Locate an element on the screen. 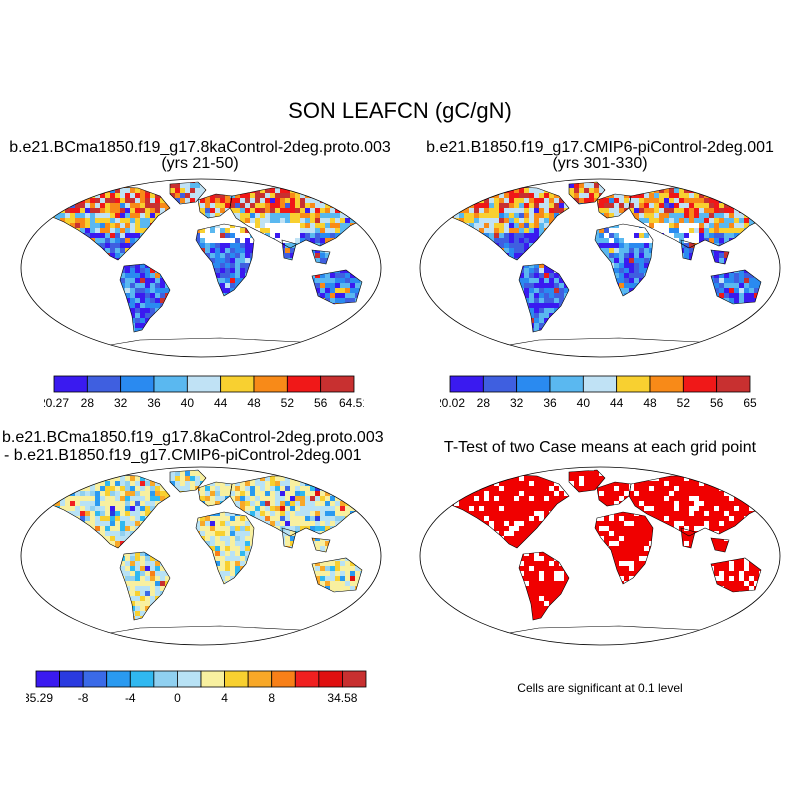 Image resolution: width=800 pixels, height=800 pixels. panel1-colorbar: 20.27 28 32 36 40 44 48 52 56 64.51 is located at coordinates (204, 393).